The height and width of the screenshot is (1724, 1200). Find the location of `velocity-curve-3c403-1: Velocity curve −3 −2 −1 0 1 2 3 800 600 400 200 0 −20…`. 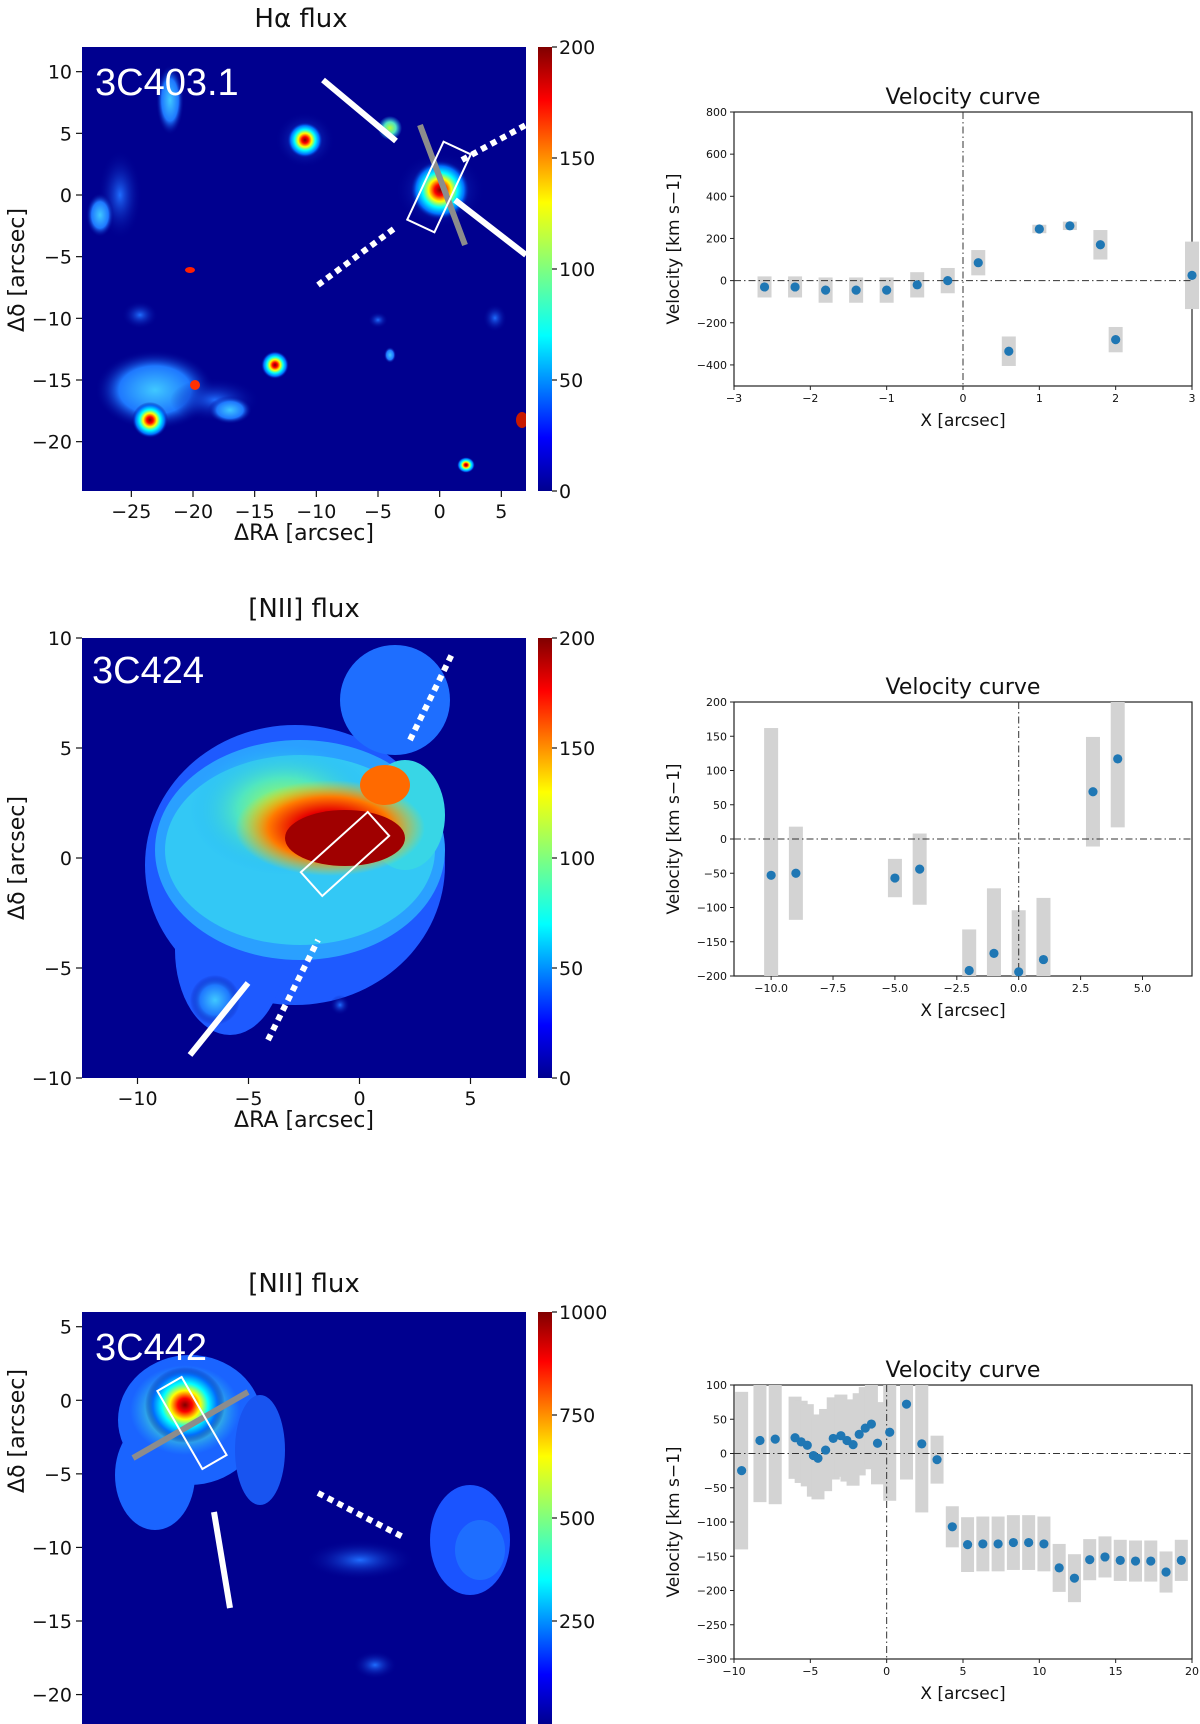

velocity-curve-3c403-1: Velocity curve −3 −2 −1 0 1 2 3 800 600 400 200 0 −20… is located at coordinates (931, 258).